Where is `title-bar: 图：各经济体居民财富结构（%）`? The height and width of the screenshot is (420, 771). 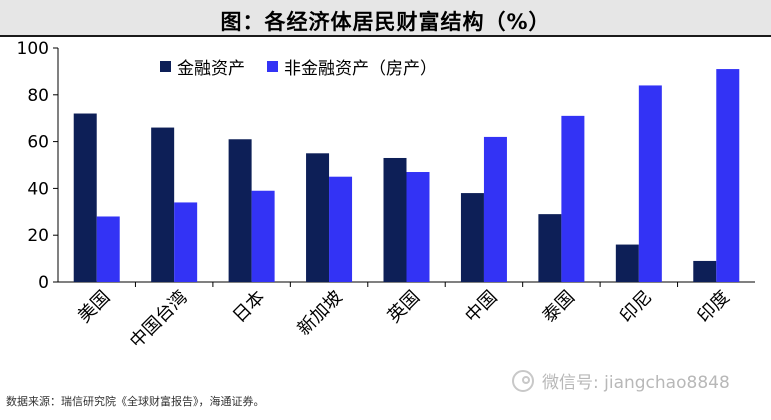
title-bar: 图：各经济体居民财富结构（%） is located at coordinates (385, 18).